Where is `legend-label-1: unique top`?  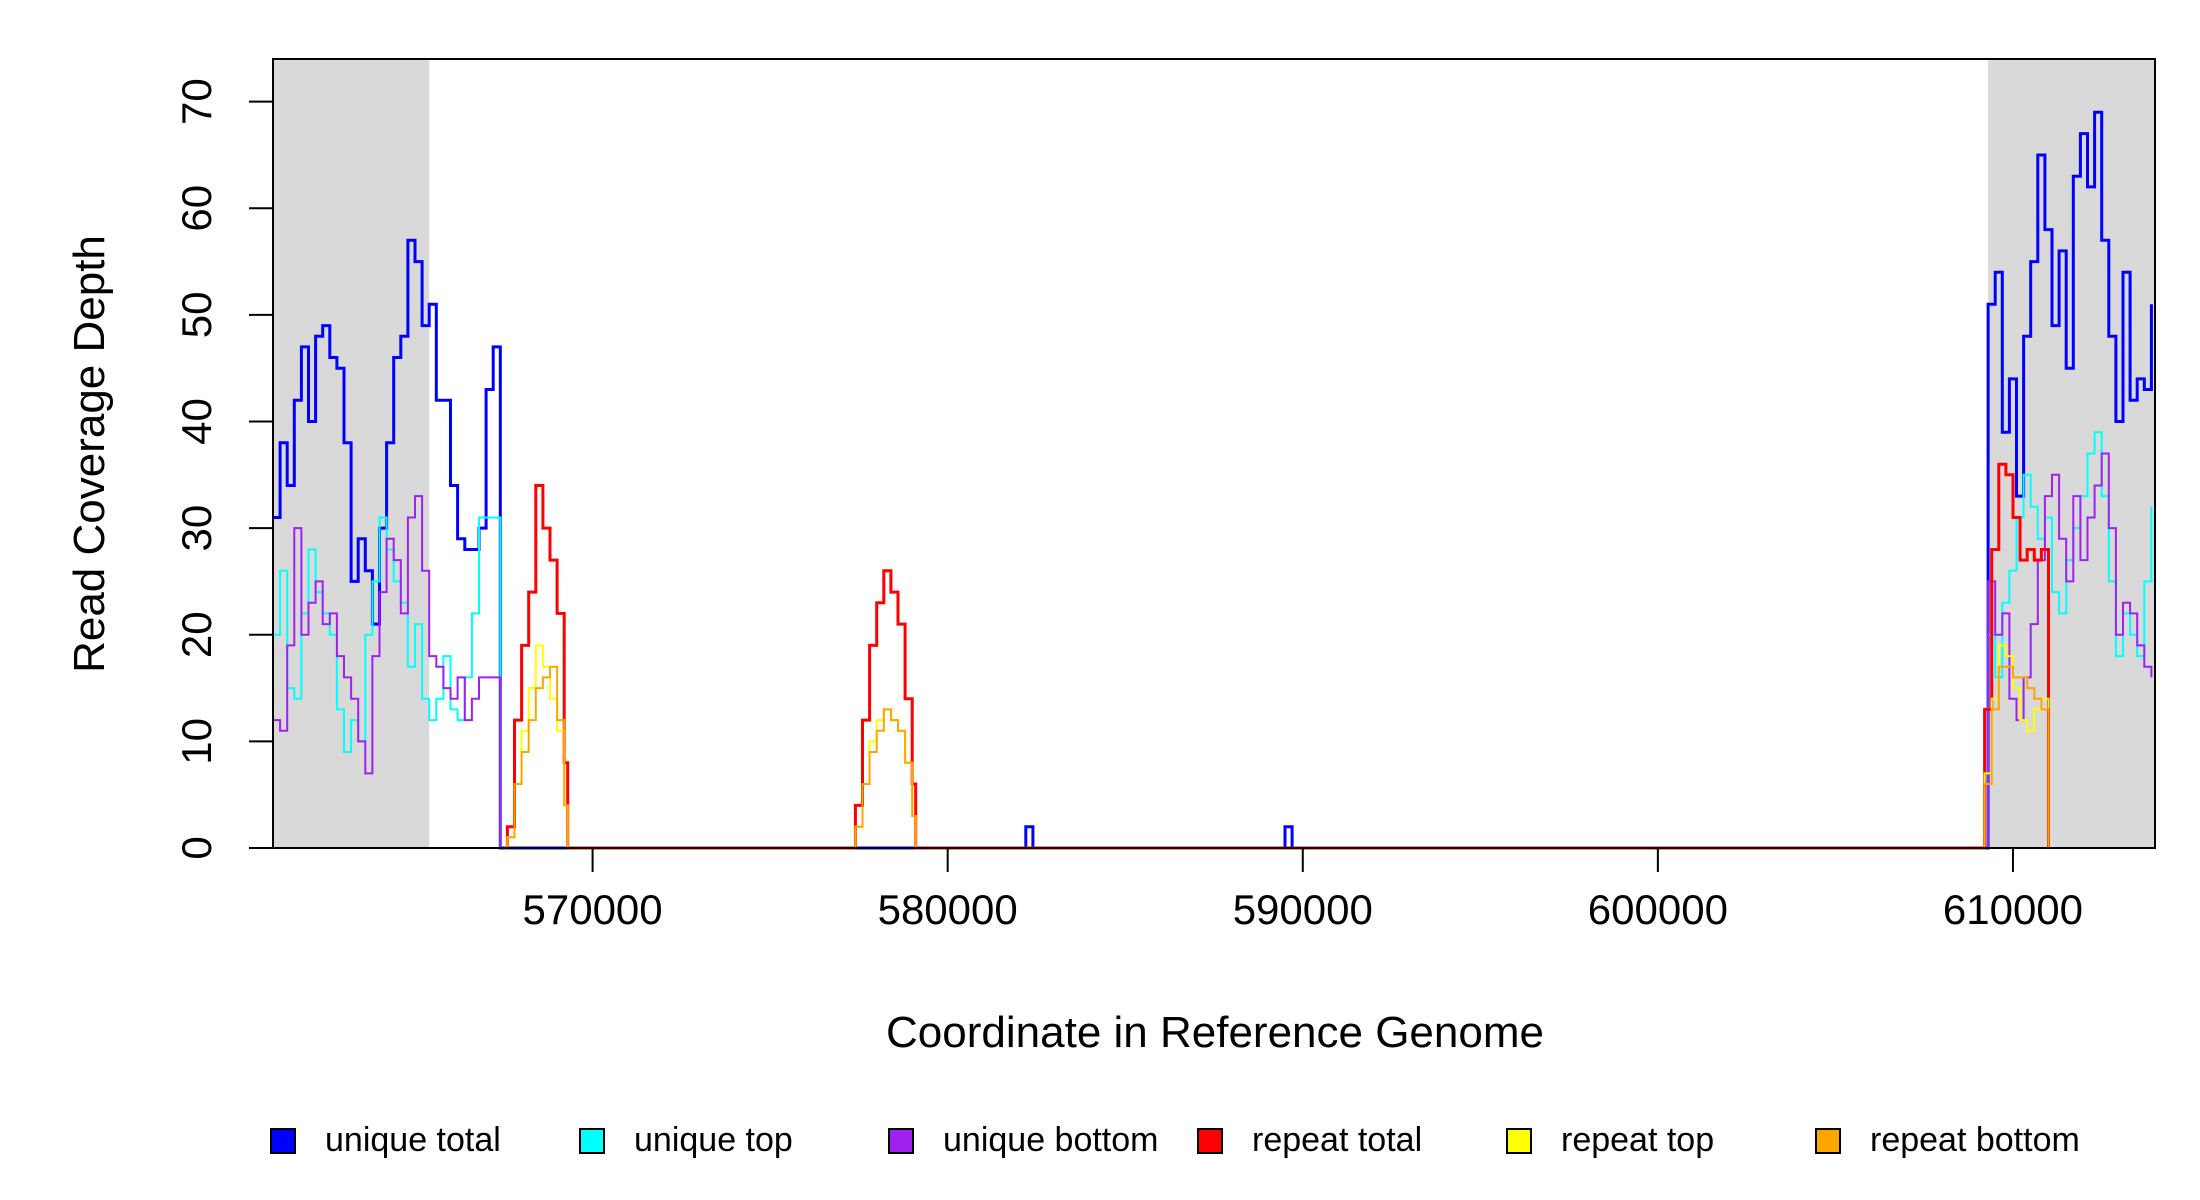
legend-label-1: unique top is located at coordinates (713, 1140).